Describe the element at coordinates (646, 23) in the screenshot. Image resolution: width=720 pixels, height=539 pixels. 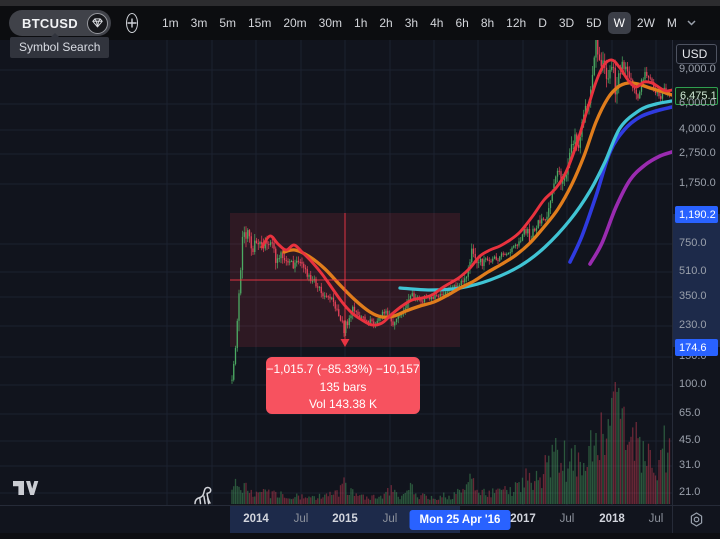
I see `timeframe-2W: 2W` at that location.